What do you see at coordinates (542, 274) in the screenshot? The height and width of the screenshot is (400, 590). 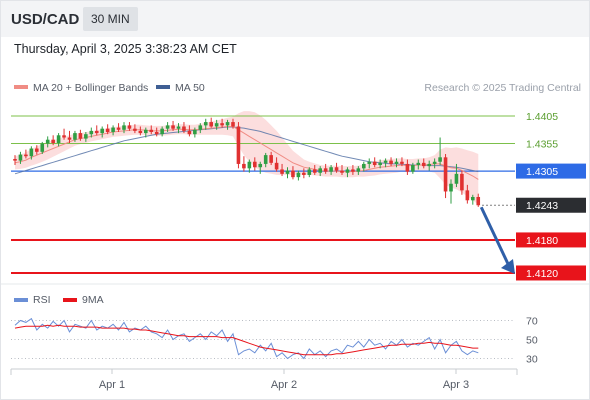 I see `level-label-5: 1.4120` at bounding box center [542, 274].